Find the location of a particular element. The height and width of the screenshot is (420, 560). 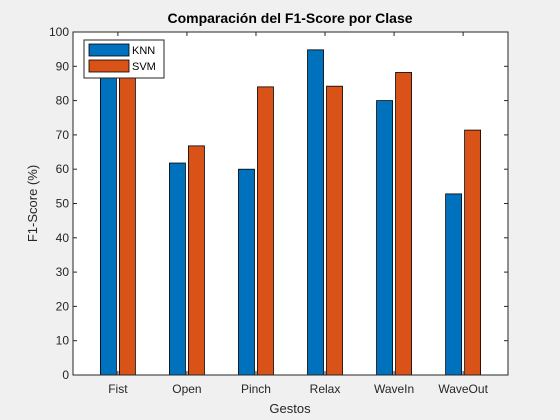

x-tick-label: Open is located at coordinates (186, 389).